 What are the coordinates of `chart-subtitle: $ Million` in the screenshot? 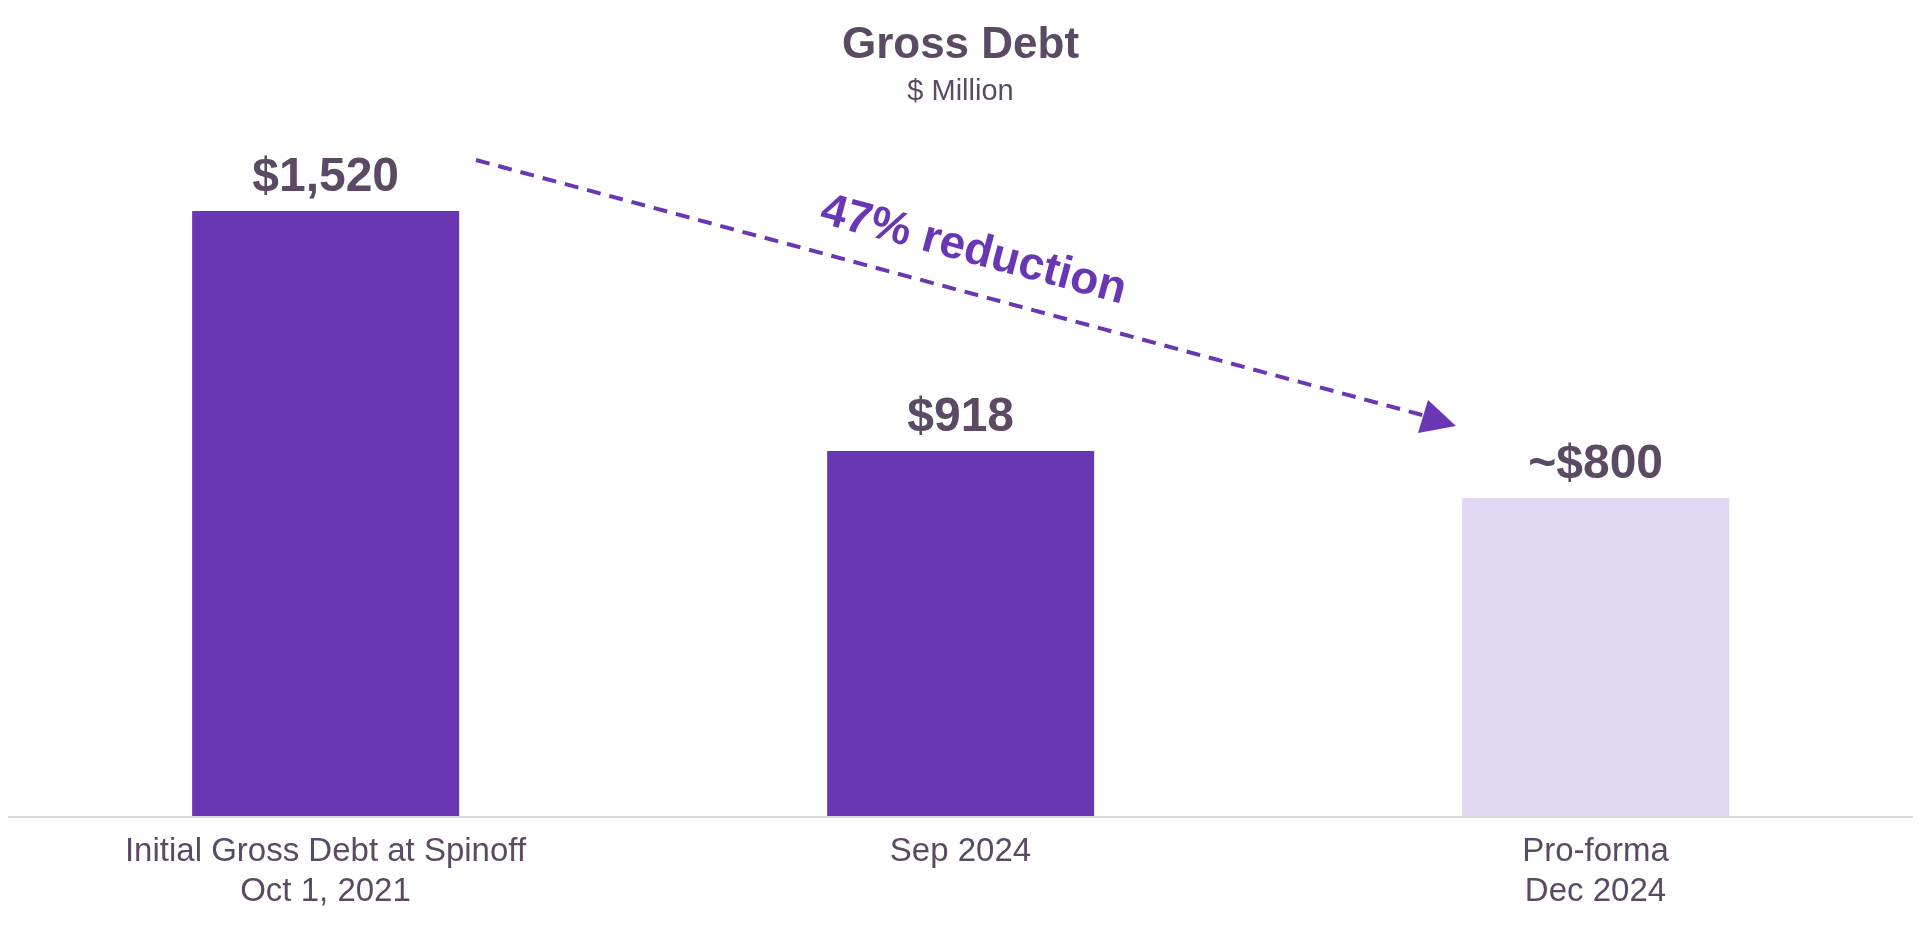 It's located at (960, 90).